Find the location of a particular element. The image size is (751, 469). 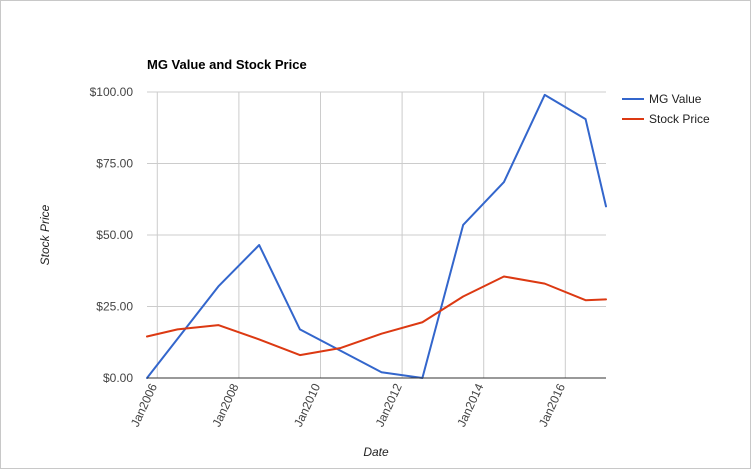

legend-label: MG Value is located at coordinates (675, 99).